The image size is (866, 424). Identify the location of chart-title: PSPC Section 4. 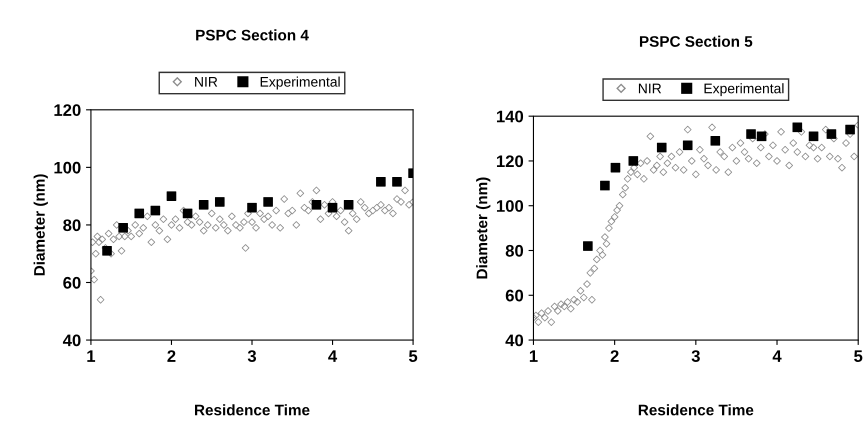
(252, 35).